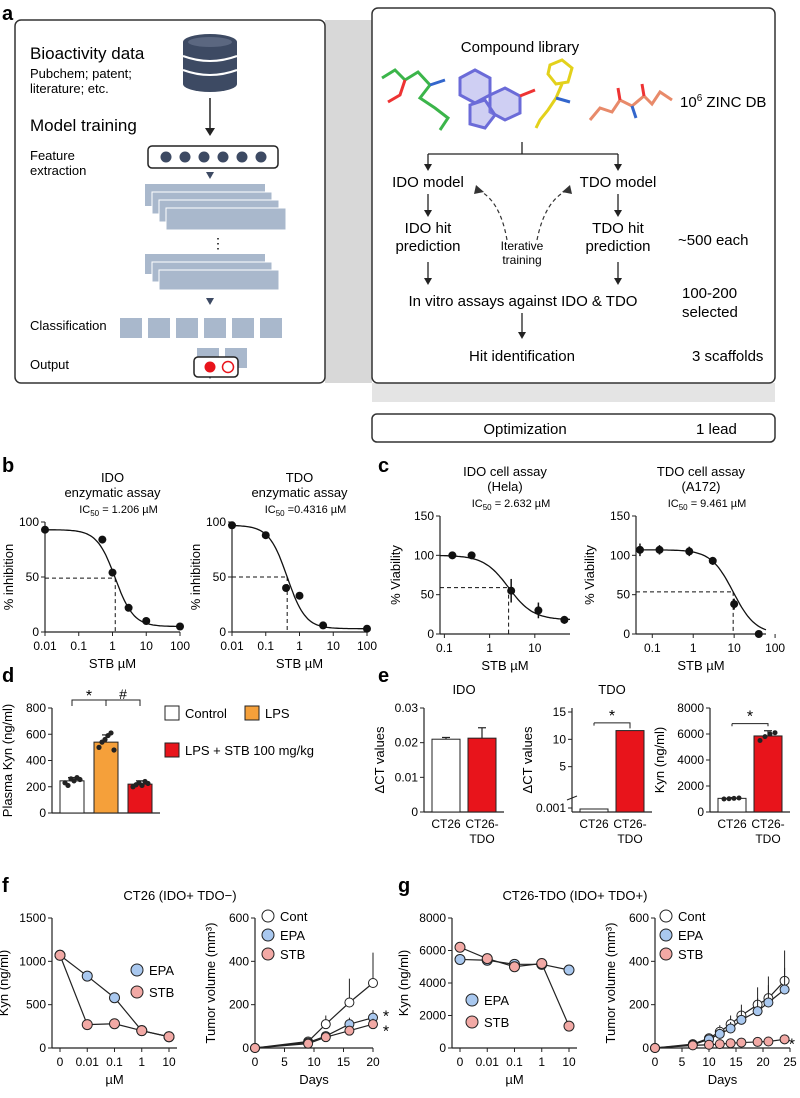 This screenshot has height=1098, width=800. Describe the element at coordinates (562, 767) in the screenshot. I see `y-tick-label: 5` at that location.